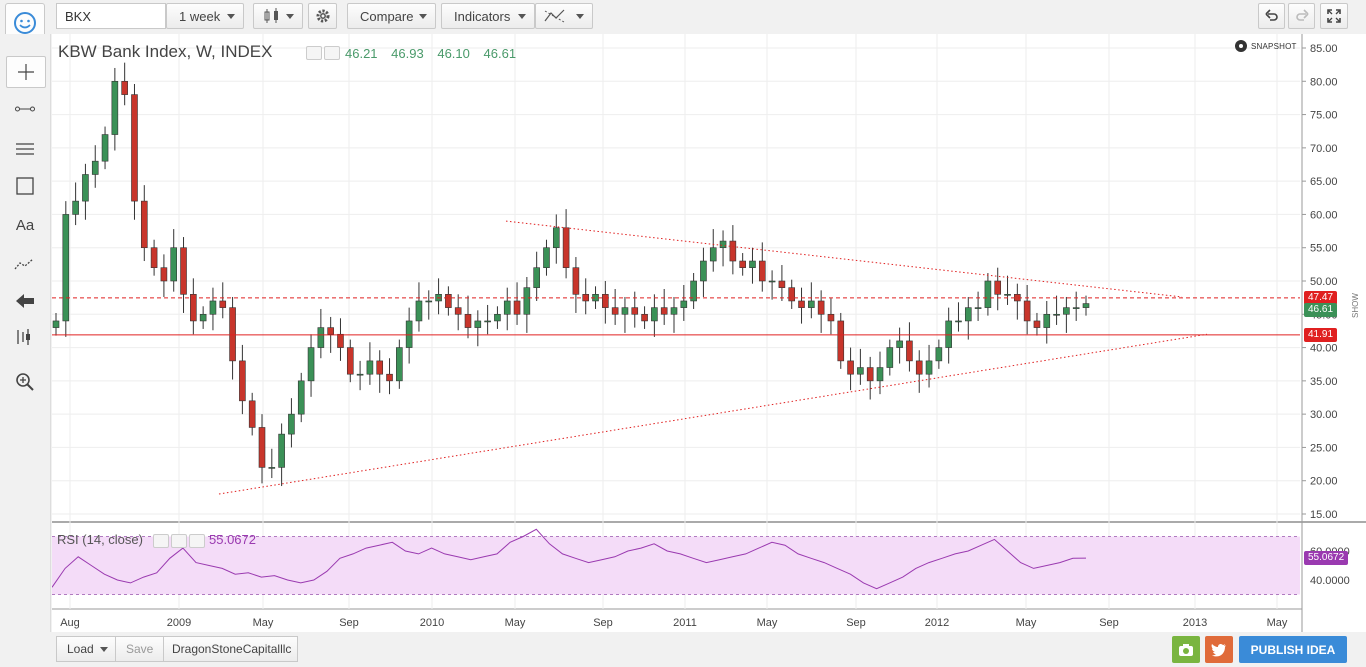  I want to click on symbol-input, so click(111, 16).